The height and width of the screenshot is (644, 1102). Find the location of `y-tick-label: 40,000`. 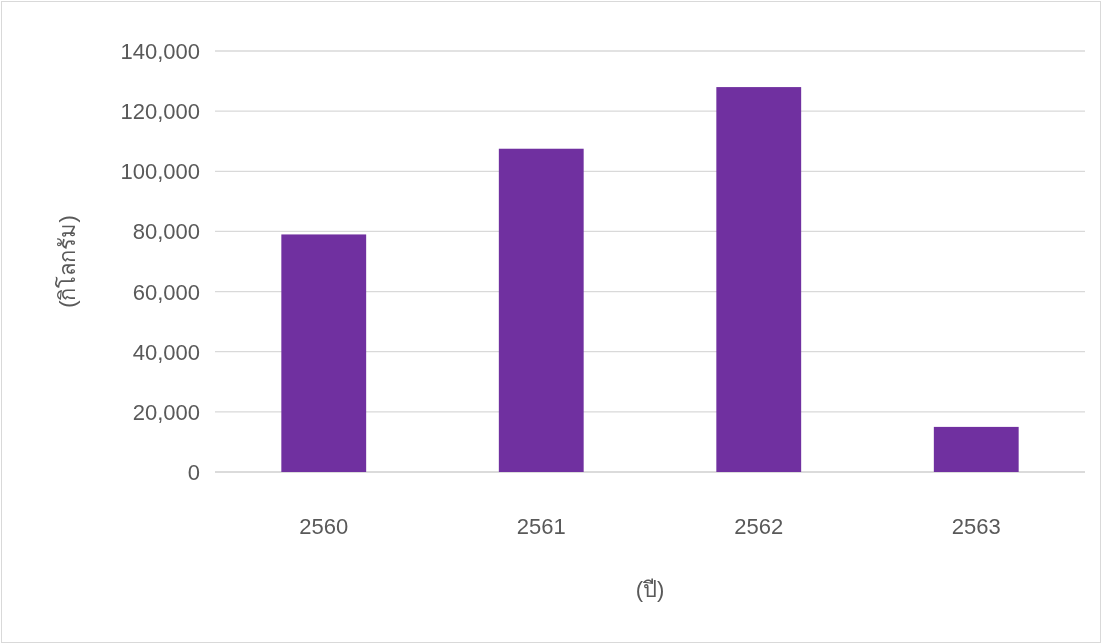

y-tick-label: 40,000 is located at coordinates (166, 352).